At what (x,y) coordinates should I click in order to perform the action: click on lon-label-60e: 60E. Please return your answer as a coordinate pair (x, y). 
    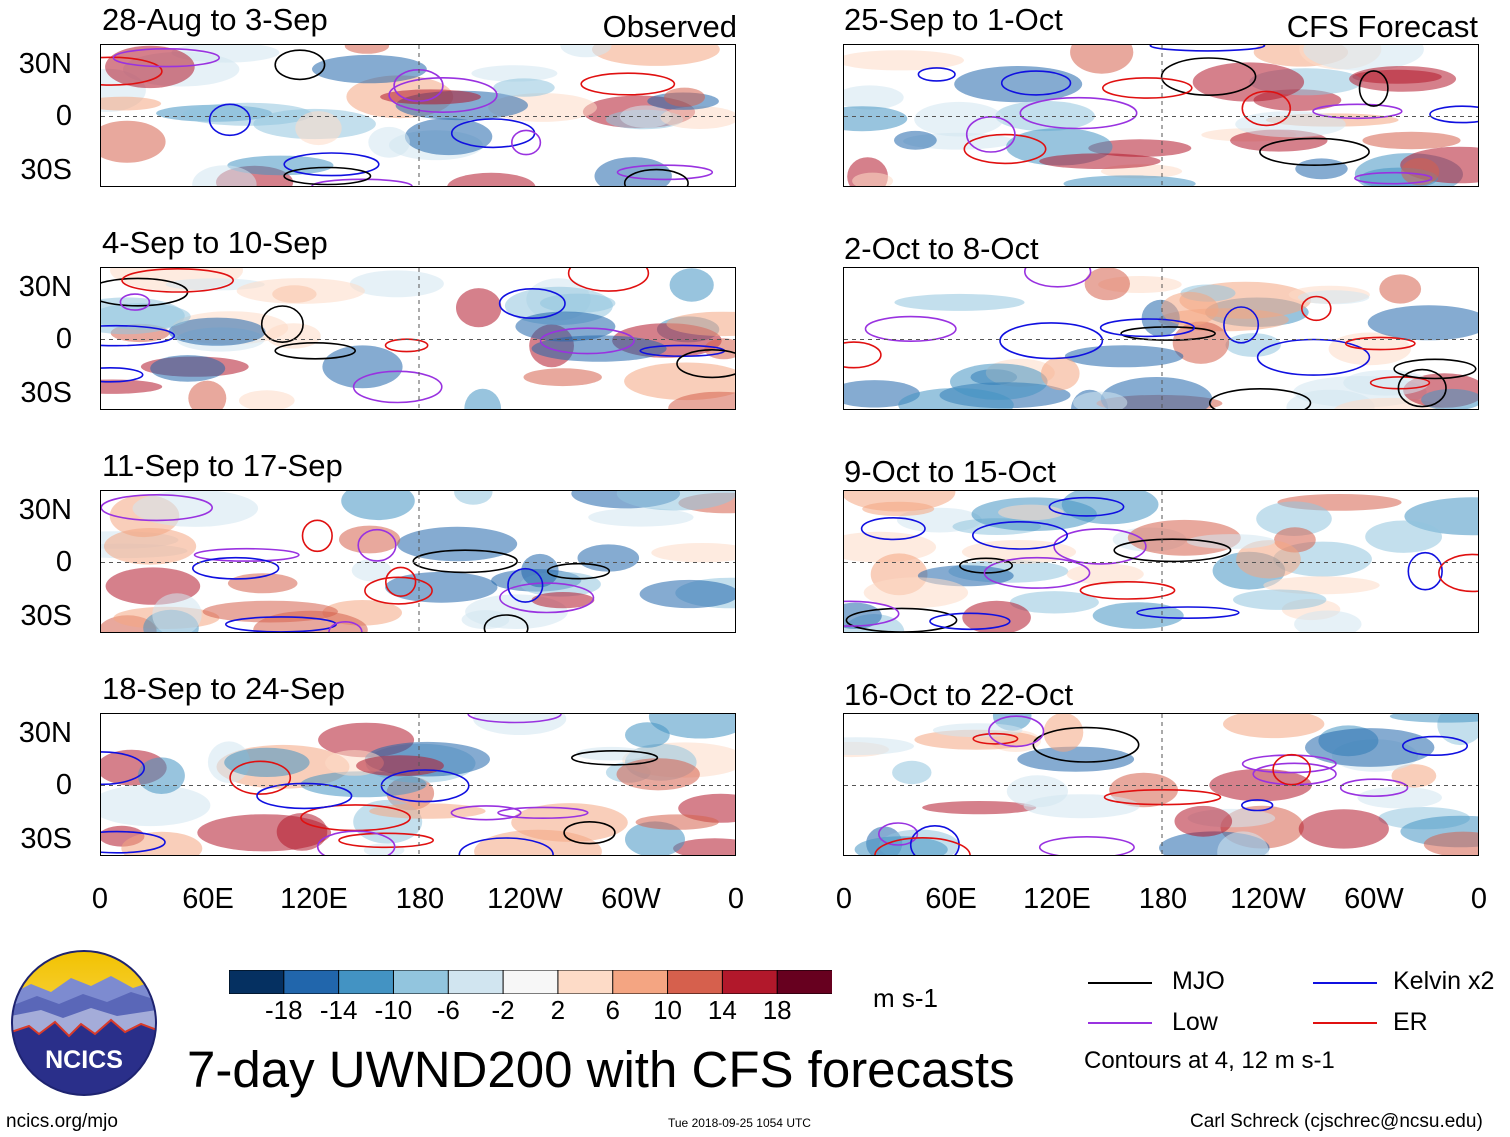
    Looking at the image, I should click on (208, 899).